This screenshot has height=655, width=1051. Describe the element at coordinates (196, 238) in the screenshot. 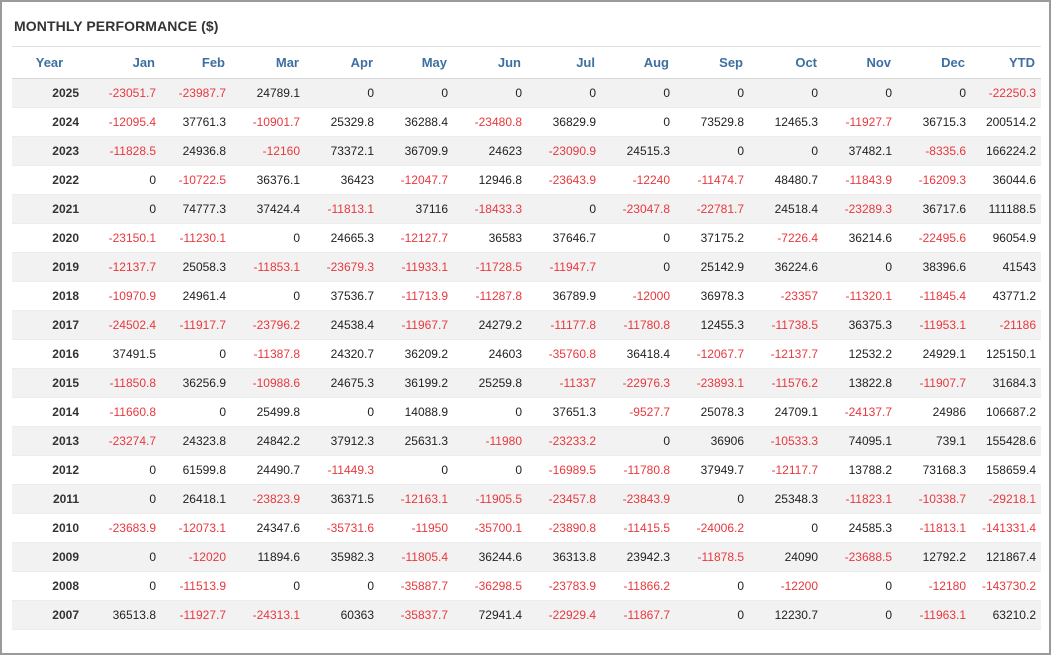

I see `month-value-cell: -11230.1` at that location.